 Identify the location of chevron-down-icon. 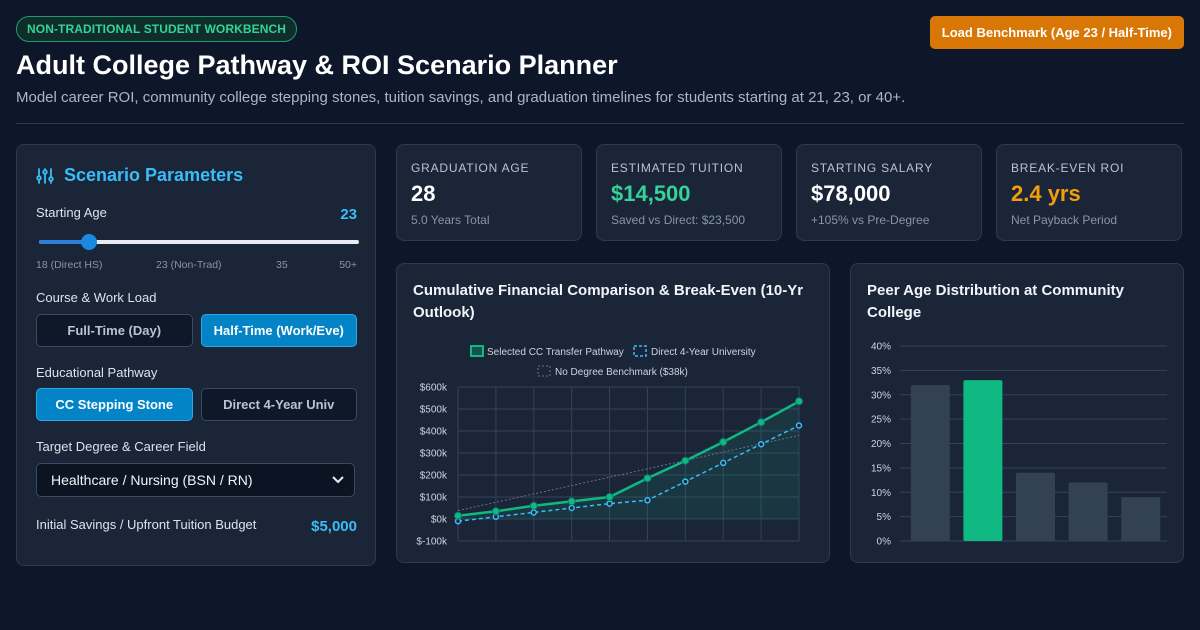
(338, 480).